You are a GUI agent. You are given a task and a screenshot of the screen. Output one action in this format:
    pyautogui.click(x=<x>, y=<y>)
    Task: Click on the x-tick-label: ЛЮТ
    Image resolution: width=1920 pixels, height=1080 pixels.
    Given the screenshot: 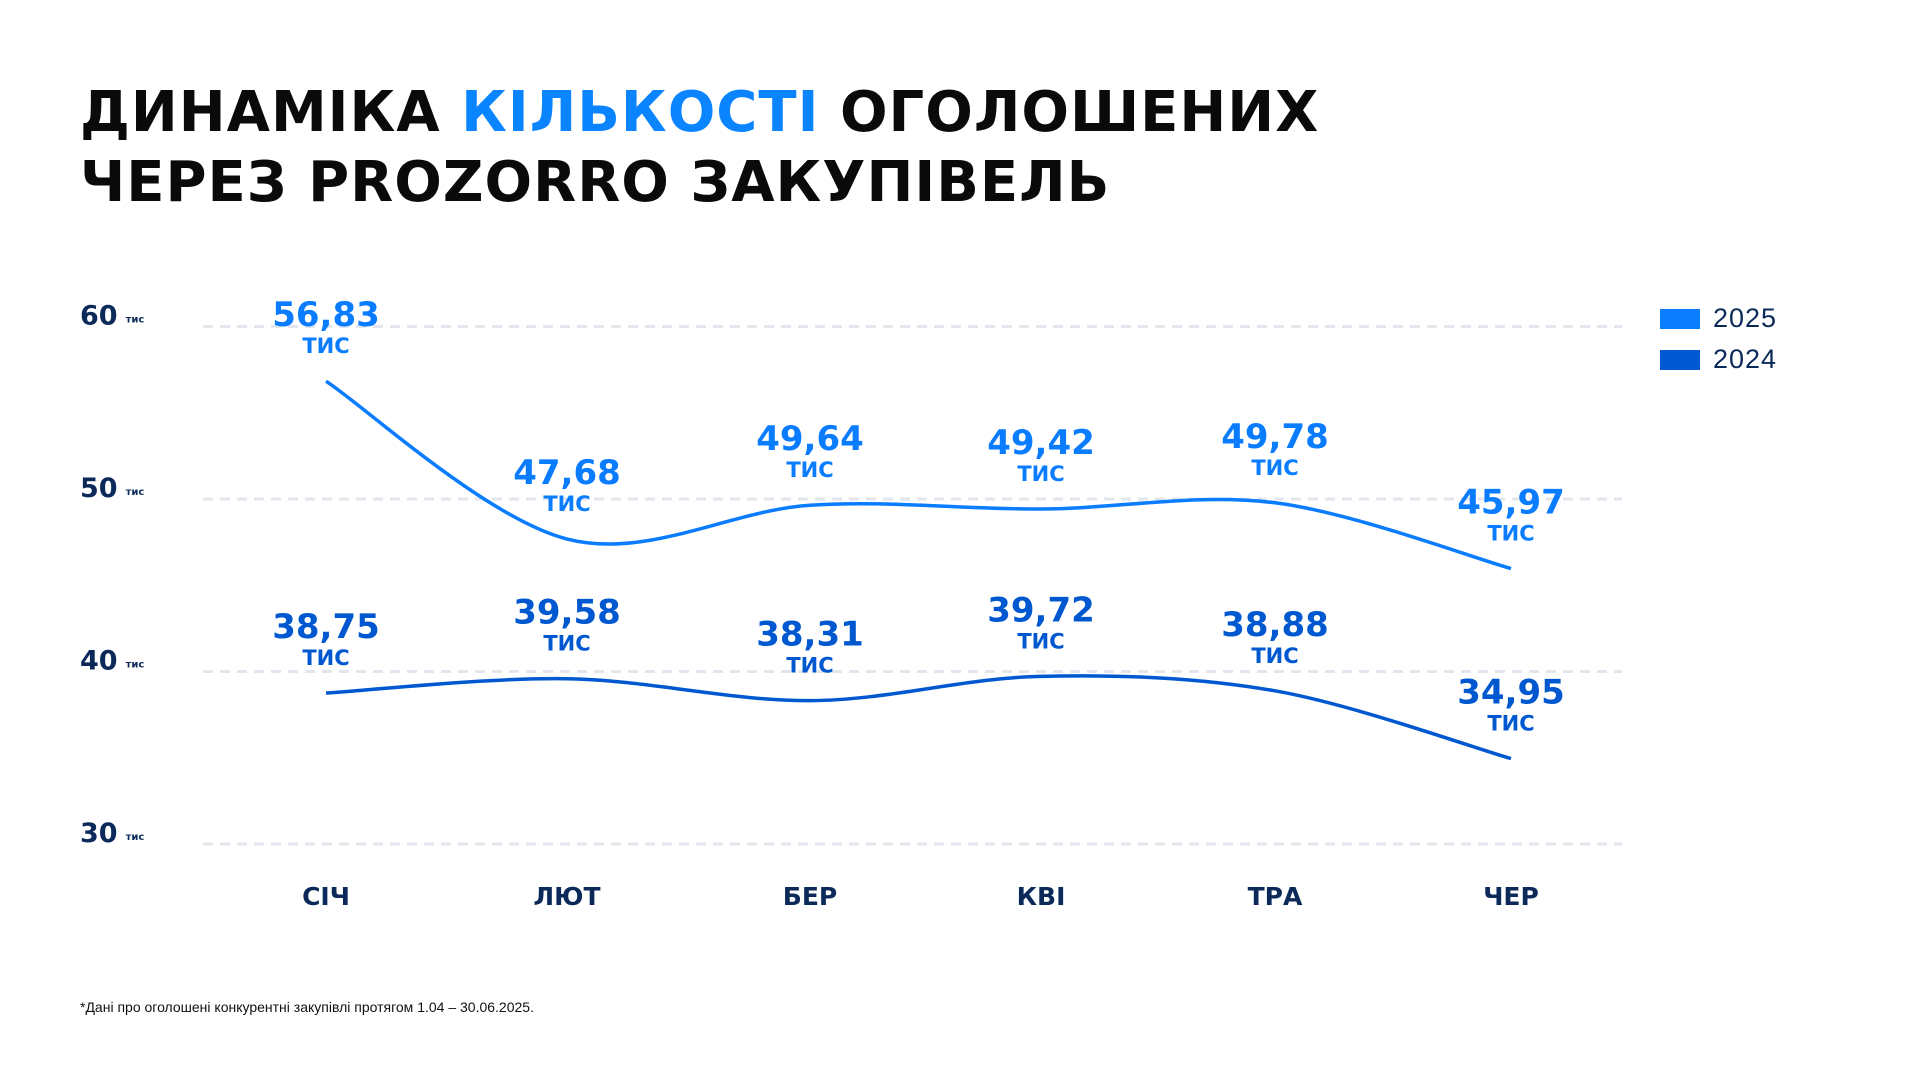 What is the action you would take?
    pyautogui.click(x=566, y=896)
    